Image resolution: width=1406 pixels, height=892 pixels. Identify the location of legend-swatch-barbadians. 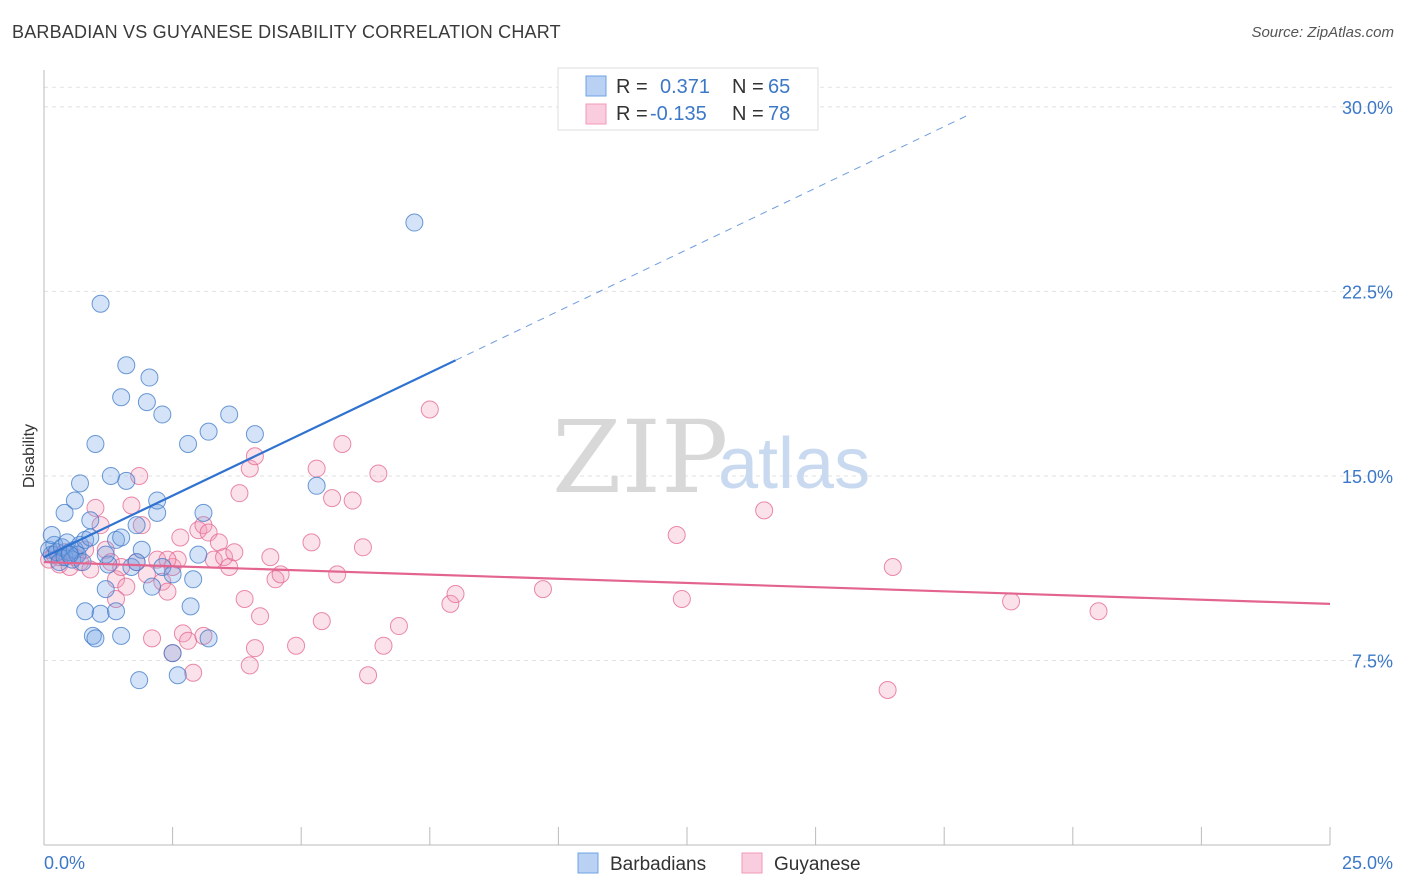
(596, 86).